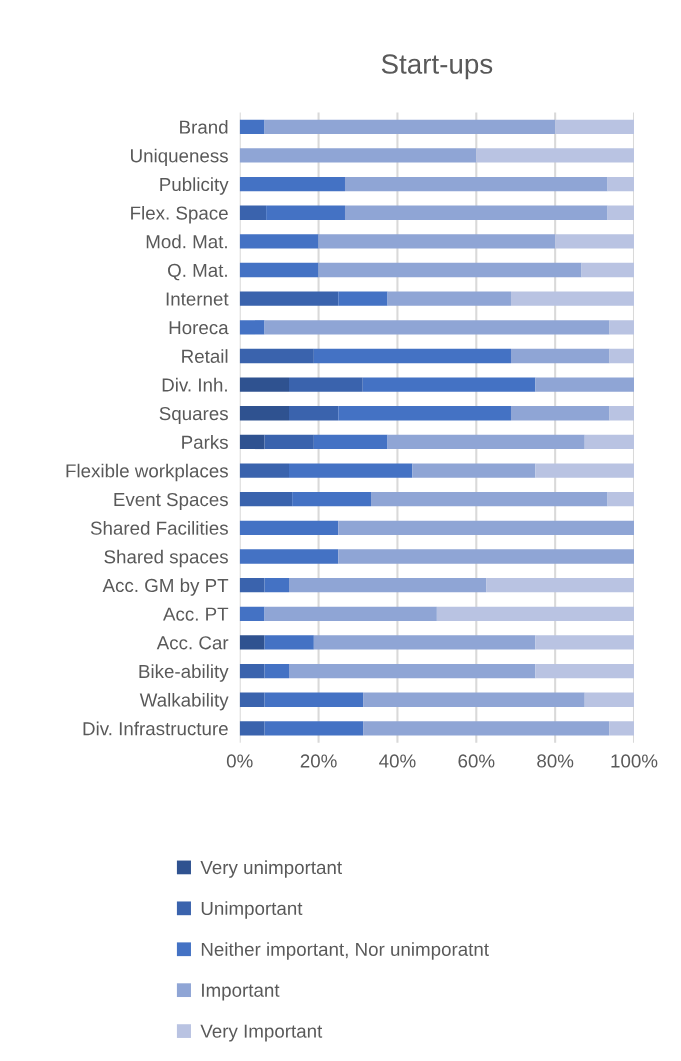  I want to click on x-tick-label: 0%, so click(239, 761).